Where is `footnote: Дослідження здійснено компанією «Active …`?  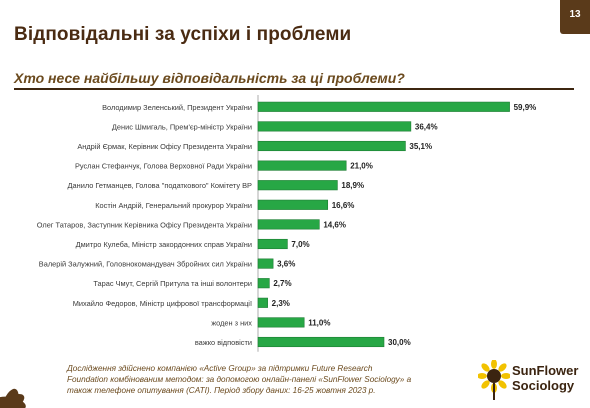 footnote: Дослідження здійснено компанією «Active … is located at coordinates (239, 379).